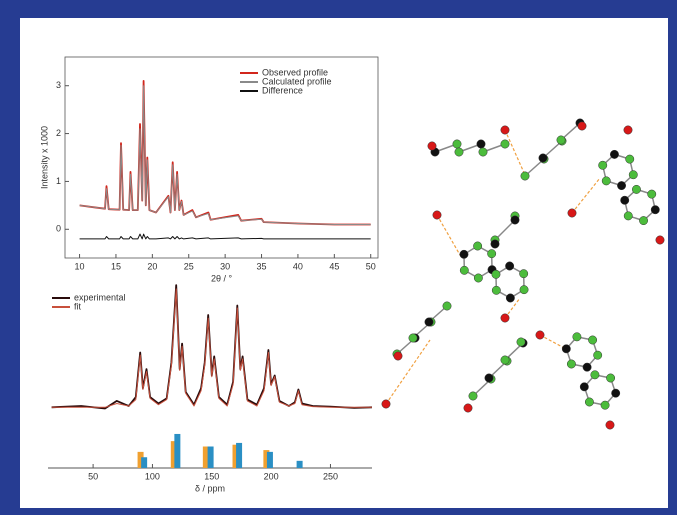 This screenshot has height=515, width=677. What do you see at coordinates (100, 297) in the screenshot?
I see `legend-label: experimental` at bounding box center [100, 297].